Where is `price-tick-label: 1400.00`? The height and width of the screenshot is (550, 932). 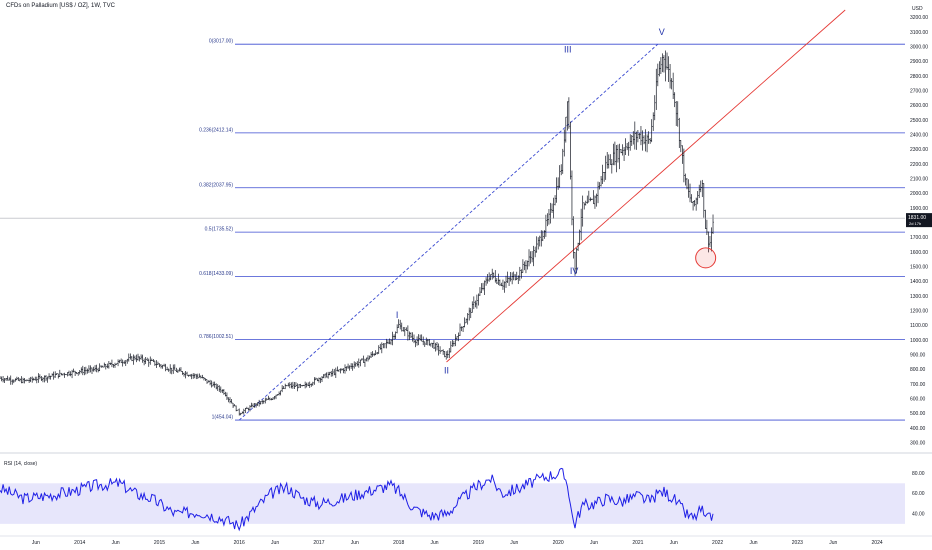
price-tick-label: 1400.00 is located at coordinates (919, 282).